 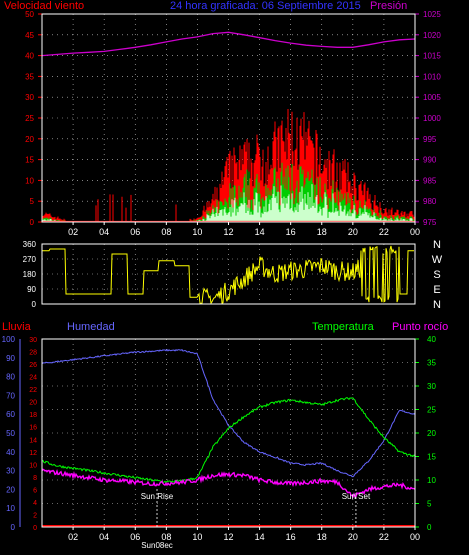 I want to click on panel3-ytick-rain-label: 22, so click(x=33, y=390).